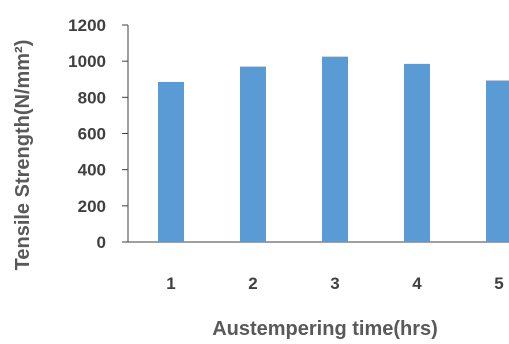  I want to click on x-tick-labels: 1 2 3 4 5, so click(334, 283).